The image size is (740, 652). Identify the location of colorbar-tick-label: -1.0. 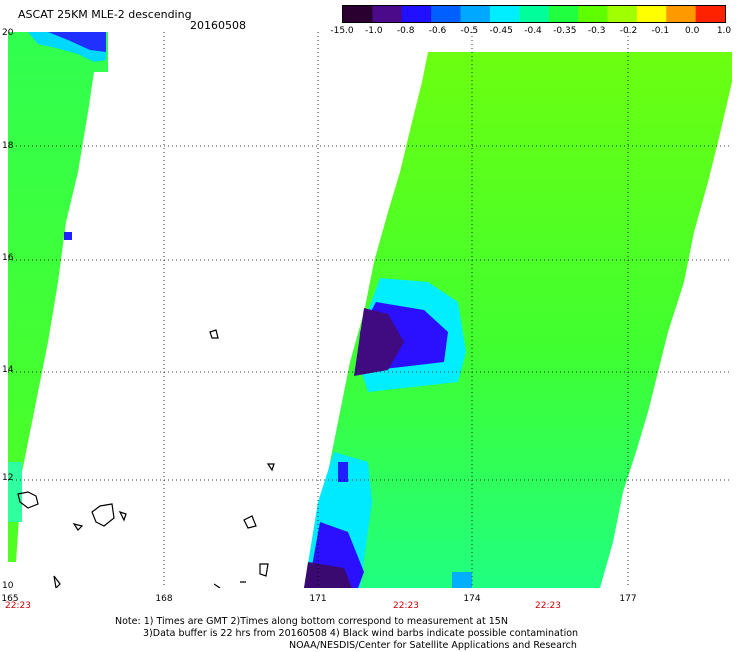
(374, 31).